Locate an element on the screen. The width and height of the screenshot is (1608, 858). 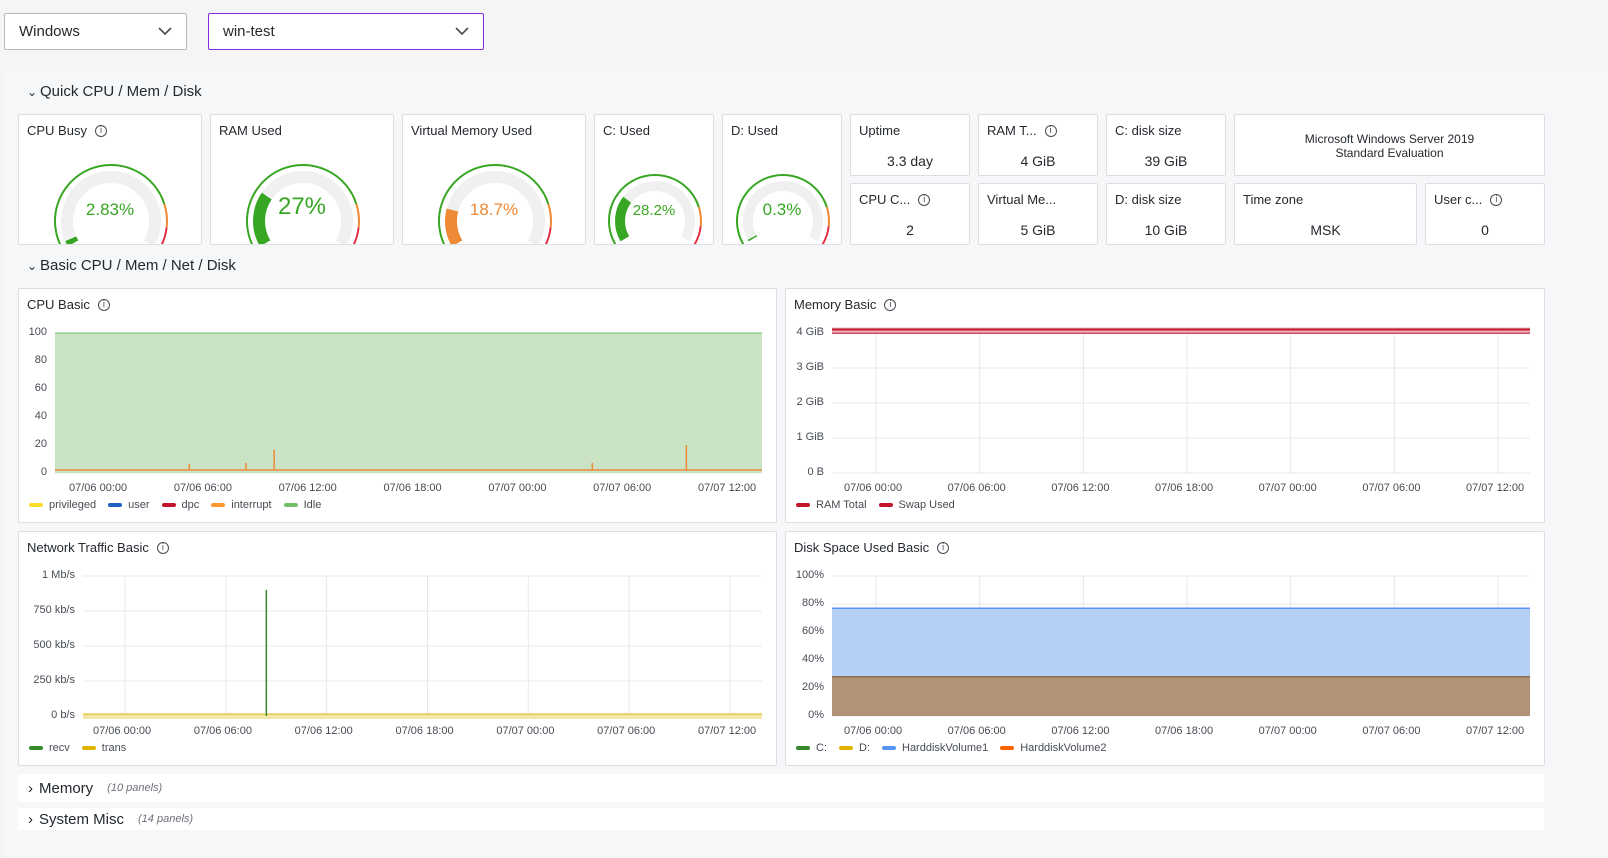
x-tick-label: 07/06 12:00 is located at coordinates (1080, 731).